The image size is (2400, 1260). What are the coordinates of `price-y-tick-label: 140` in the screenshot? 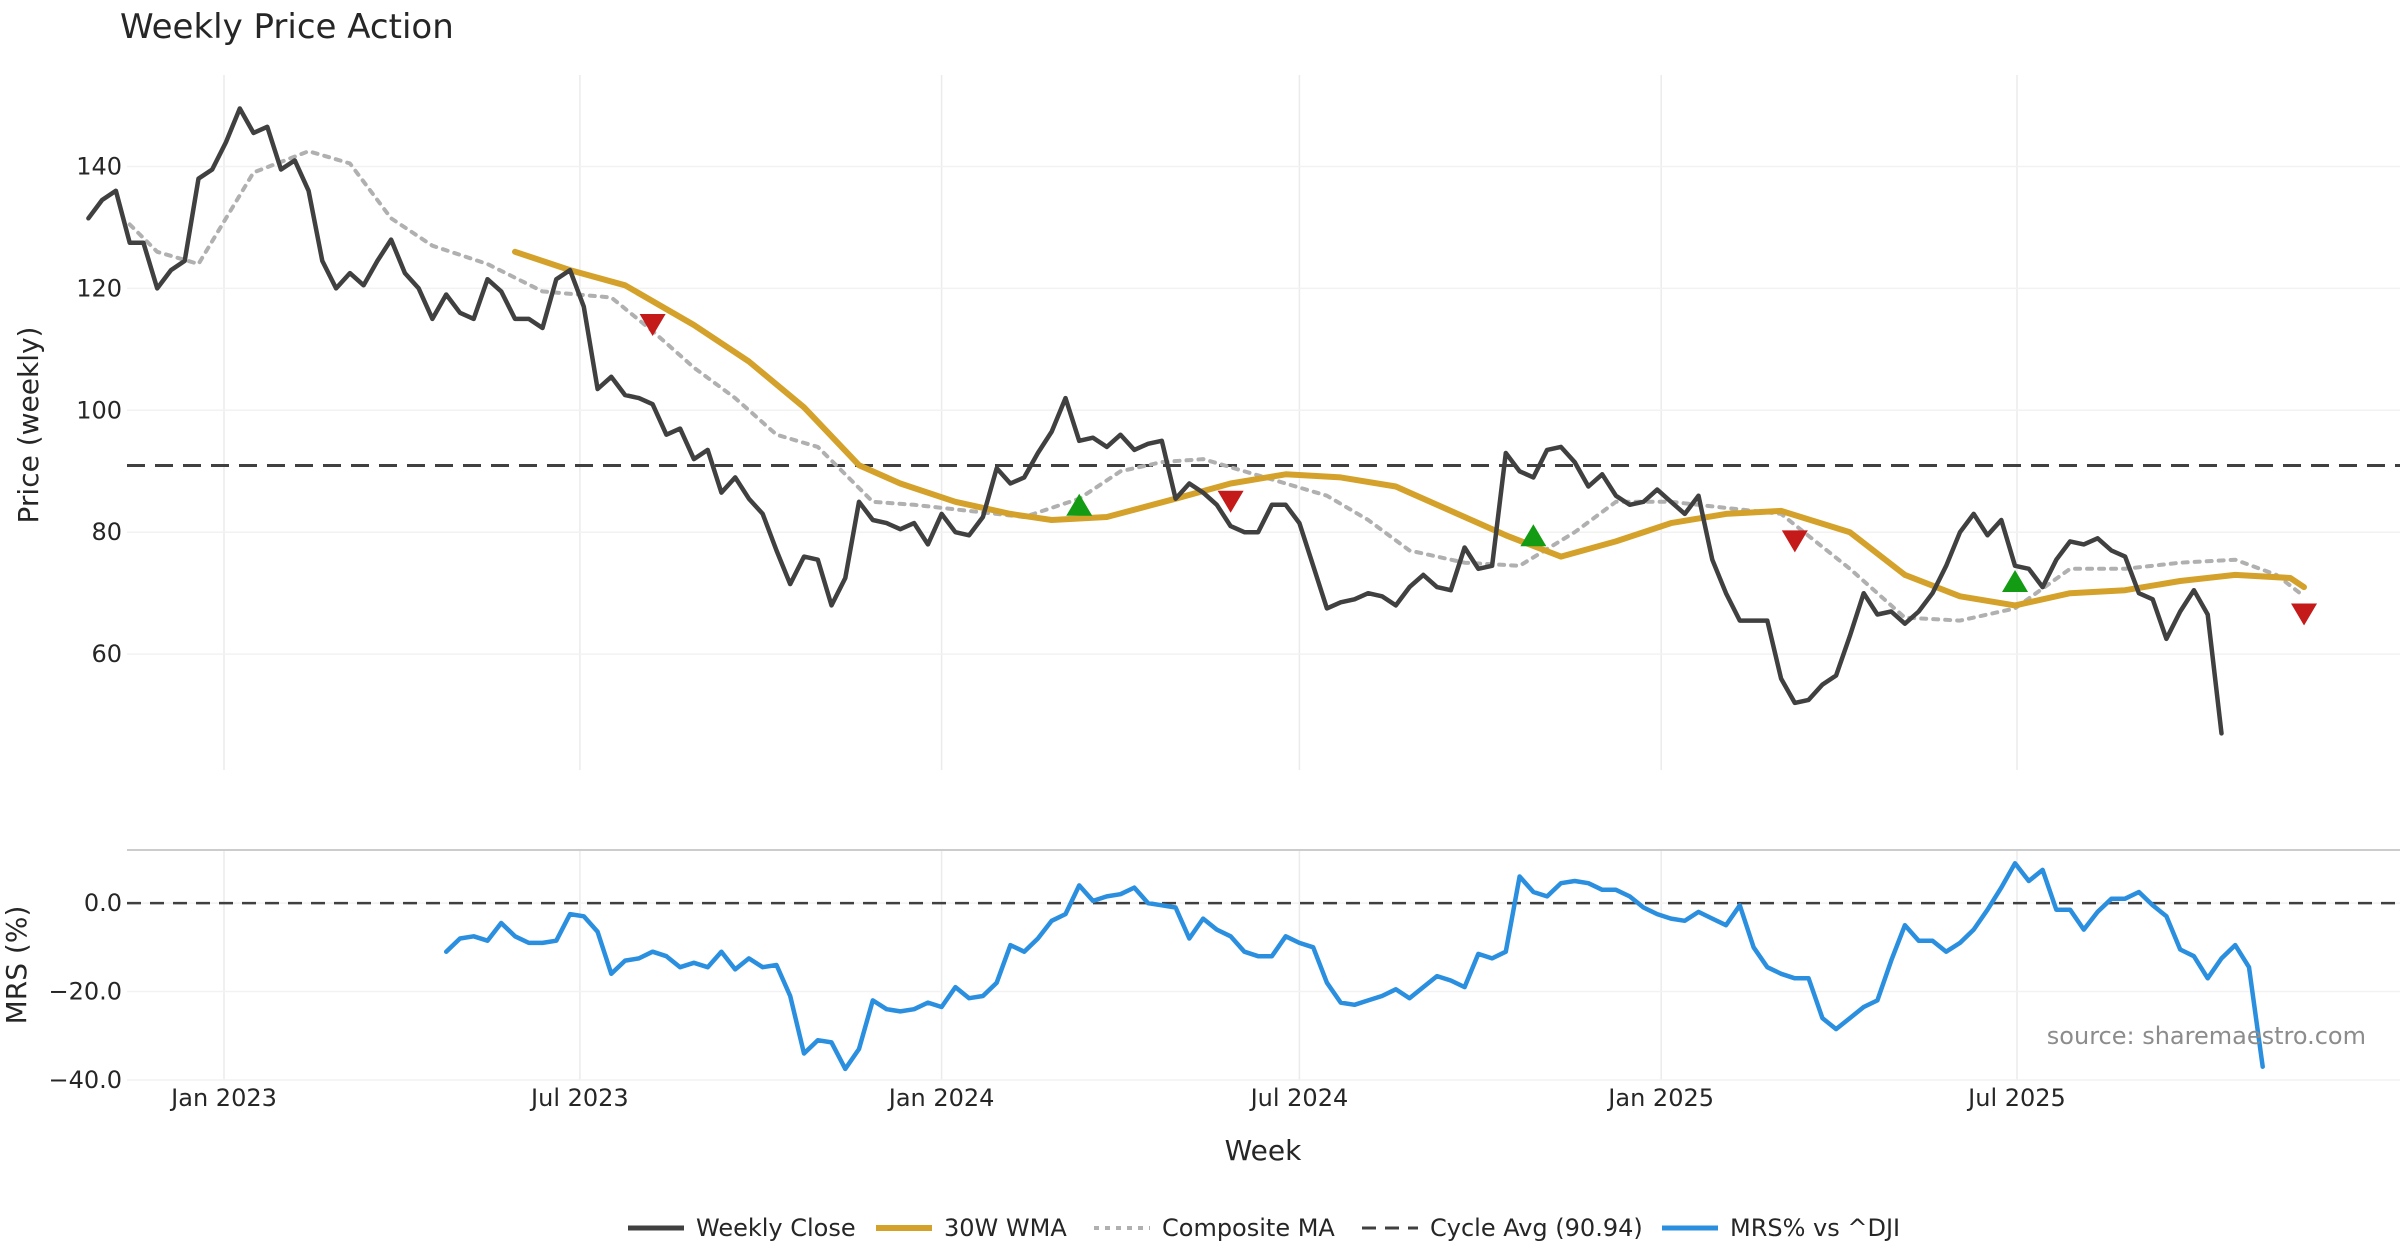 It's located at (99, 166).